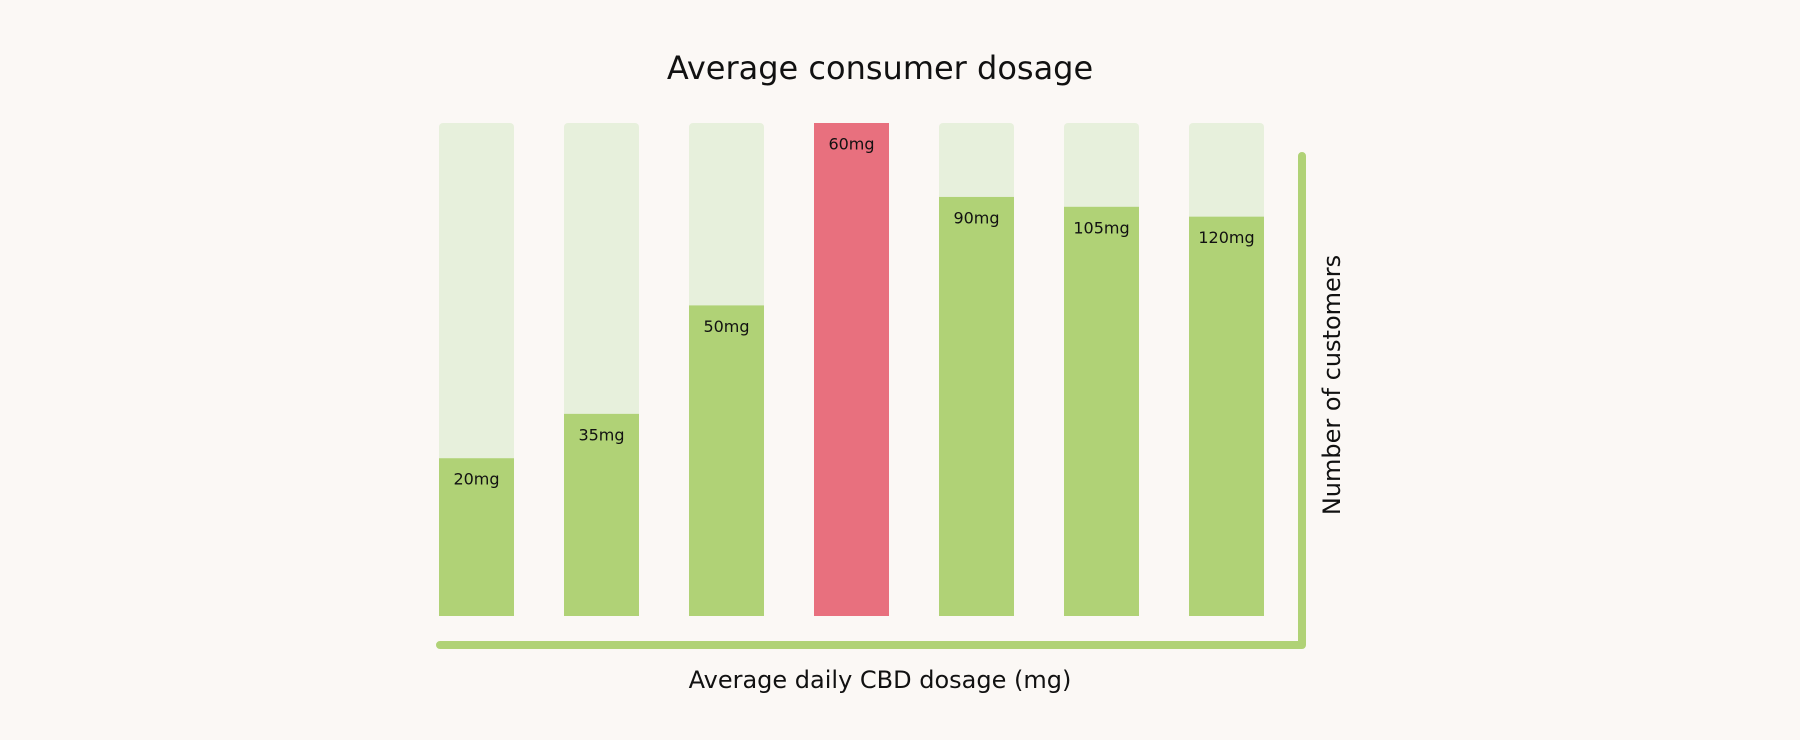  I want to click on bar-category-label: 35mg, so click(601, 434).